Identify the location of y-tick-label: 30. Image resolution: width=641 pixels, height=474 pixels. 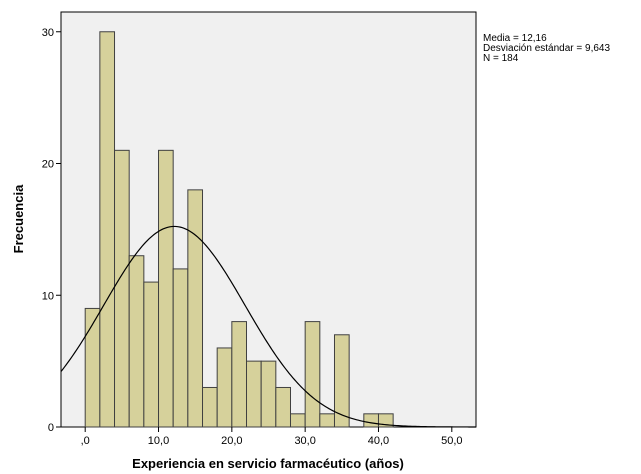
(48, 33).